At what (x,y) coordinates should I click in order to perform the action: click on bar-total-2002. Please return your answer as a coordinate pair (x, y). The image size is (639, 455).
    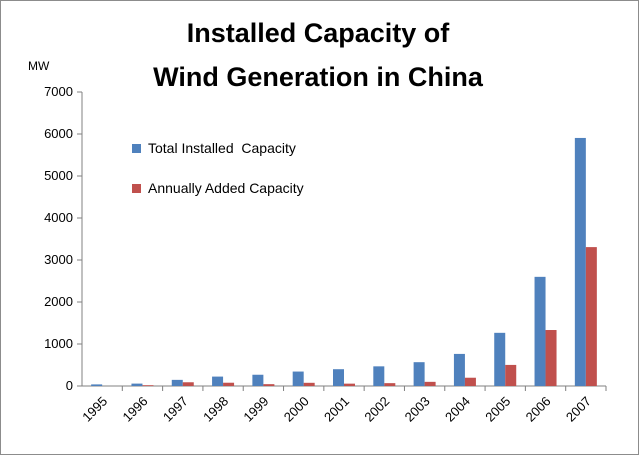
    Looking at the image, I should click on (379, 376).